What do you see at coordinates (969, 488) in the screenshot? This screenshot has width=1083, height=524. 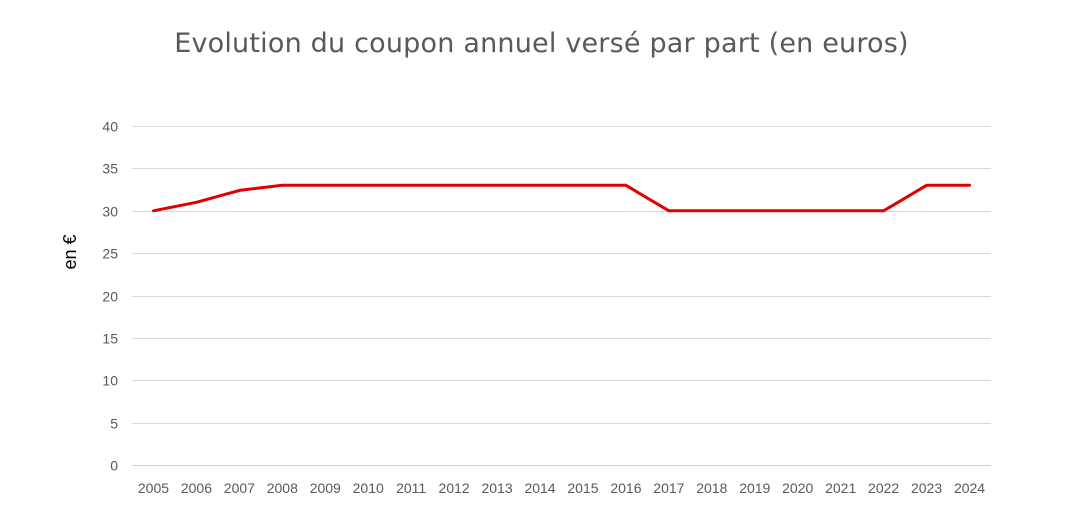 I see `x-tick-label: 2024` at bounding box center [969, 488].